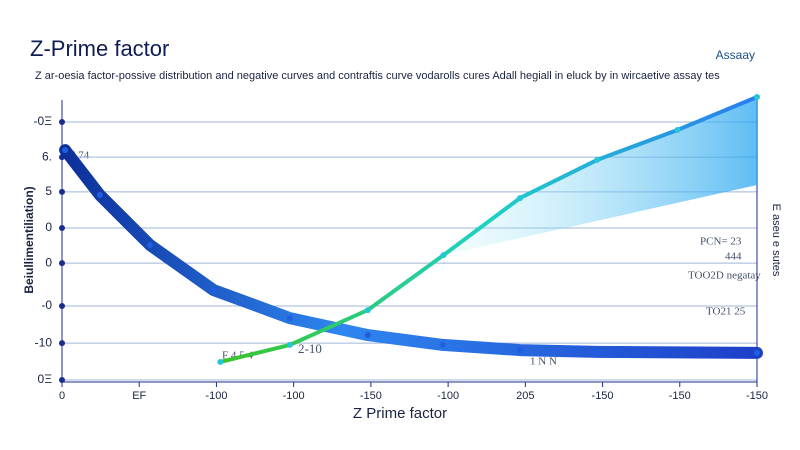  I want to click on x-axis-label: Z Prime factor, so click(400, 413).